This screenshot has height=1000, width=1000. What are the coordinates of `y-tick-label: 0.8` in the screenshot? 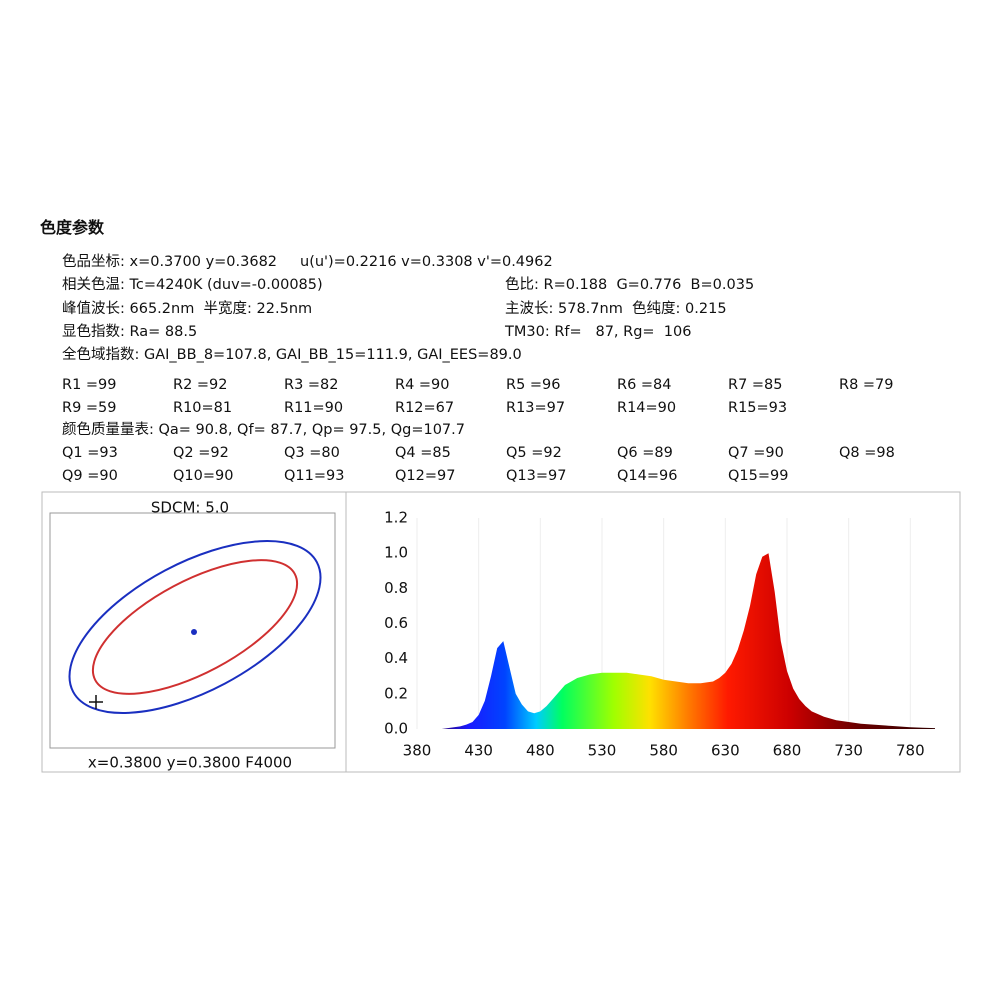 It's located at (396, 588).